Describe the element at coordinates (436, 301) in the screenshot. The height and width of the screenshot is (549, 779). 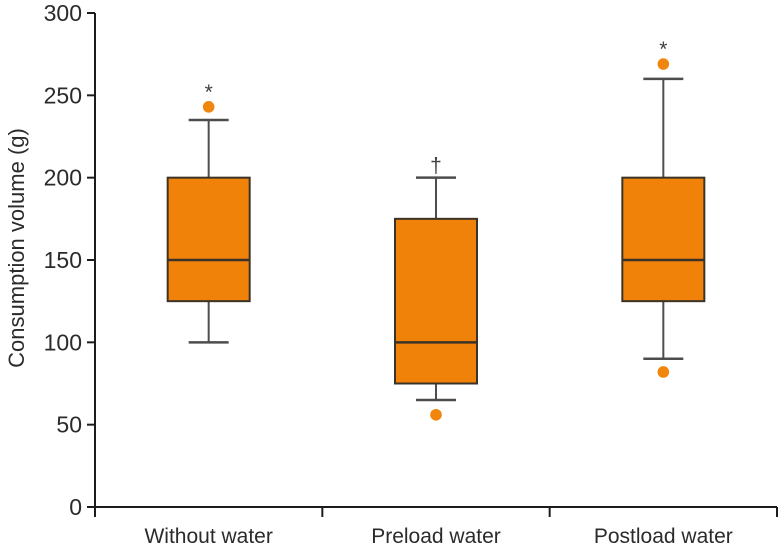
I see `iqr-box-preload-water` at that location.